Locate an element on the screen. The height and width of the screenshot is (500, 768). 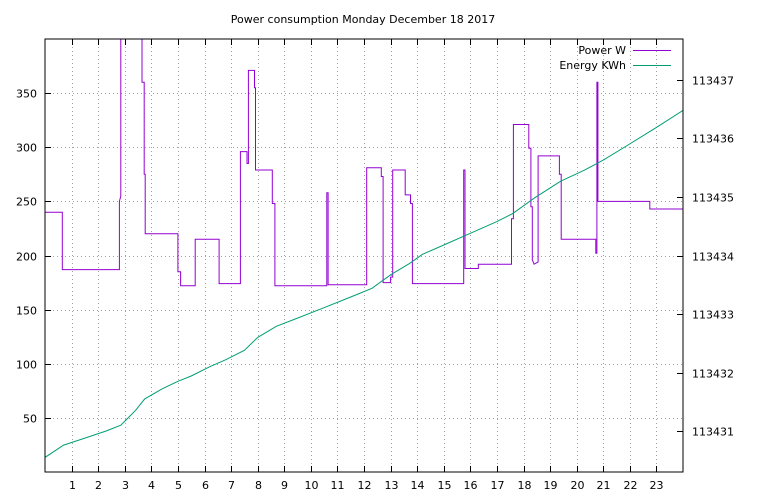
y-tick-label: 150 is located at coordinates (26, 311).